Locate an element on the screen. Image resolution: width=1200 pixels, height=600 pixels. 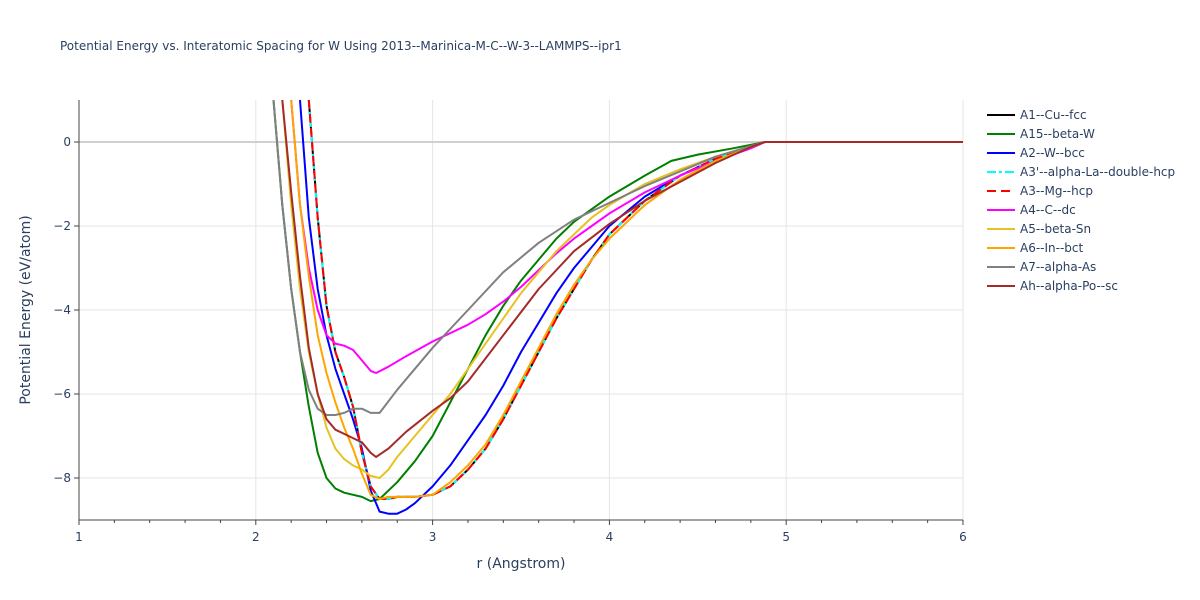
legend-item: A6--In--bct is located at coordinates (1035, 248).